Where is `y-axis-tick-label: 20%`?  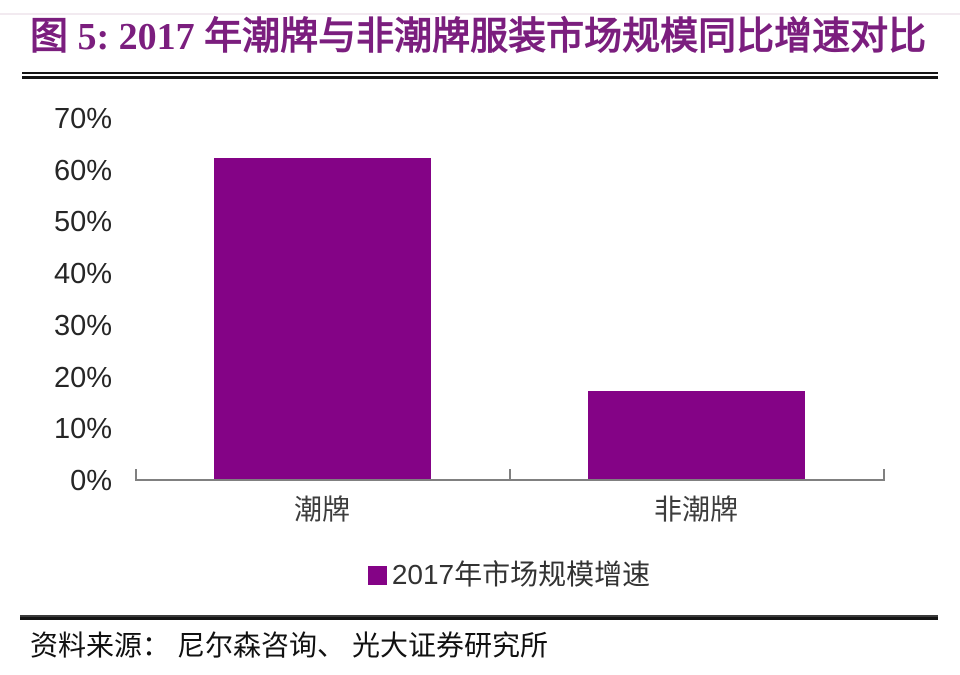
y-axis-tick-label: 20% is located at coordinates (82, 377).